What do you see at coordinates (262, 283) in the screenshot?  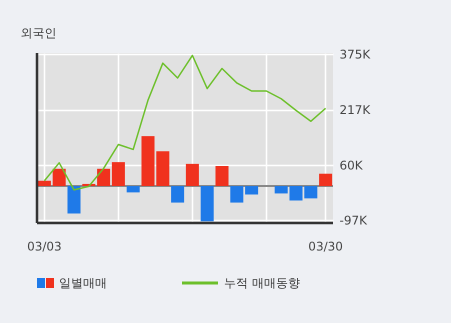 I see `legend-label: 누적 매매동향` at bounding box center [262, 283].